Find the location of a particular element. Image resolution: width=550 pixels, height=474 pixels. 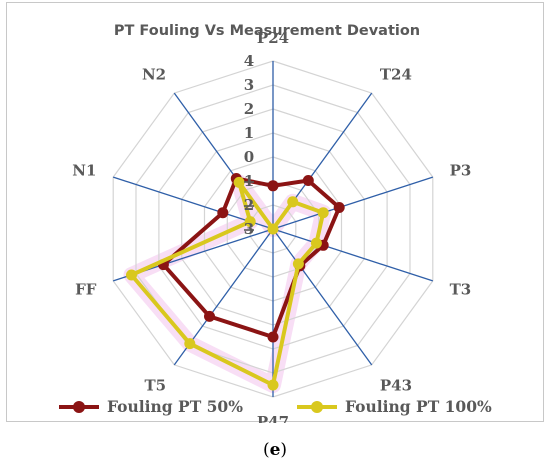

category-label: FF is located at coordinates (86, 289).